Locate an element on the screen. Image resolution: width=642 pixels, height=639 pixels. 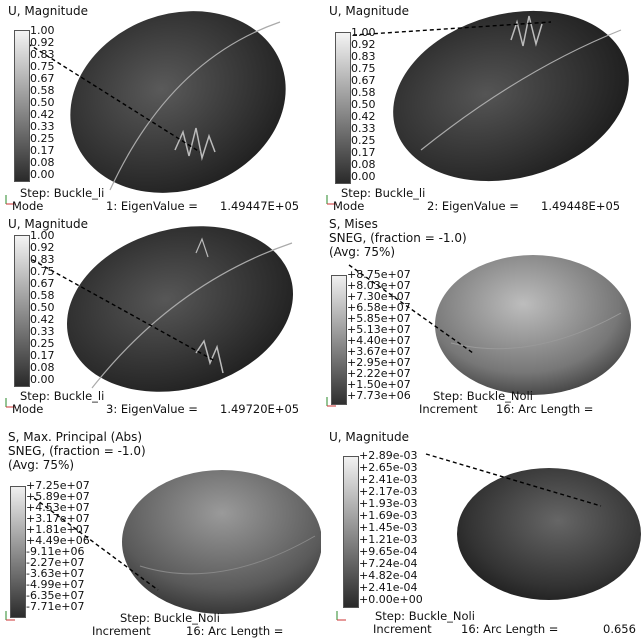
legend-tick: +4.49e+06 is located at coordinates (58, 540).